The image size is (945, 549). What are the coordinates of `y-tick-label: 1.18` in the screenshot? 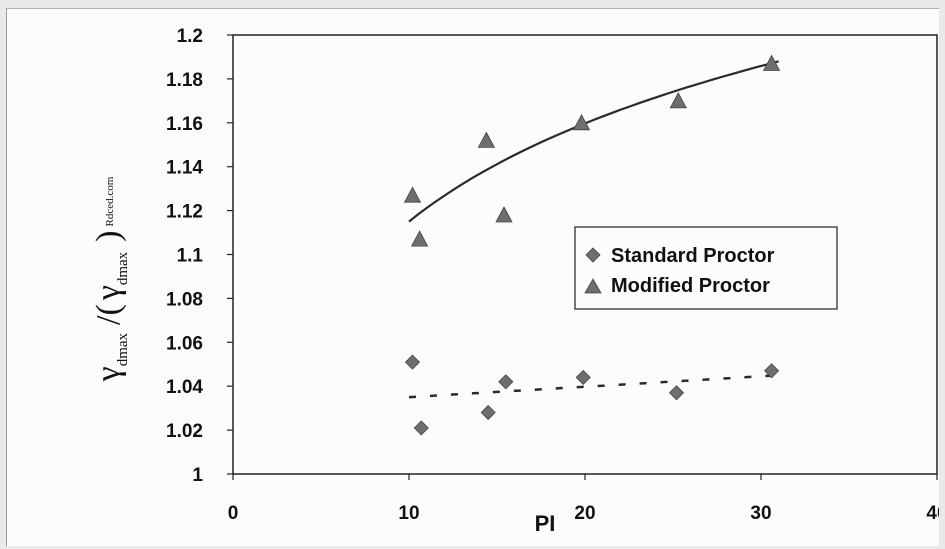 It's located at (184, 80).